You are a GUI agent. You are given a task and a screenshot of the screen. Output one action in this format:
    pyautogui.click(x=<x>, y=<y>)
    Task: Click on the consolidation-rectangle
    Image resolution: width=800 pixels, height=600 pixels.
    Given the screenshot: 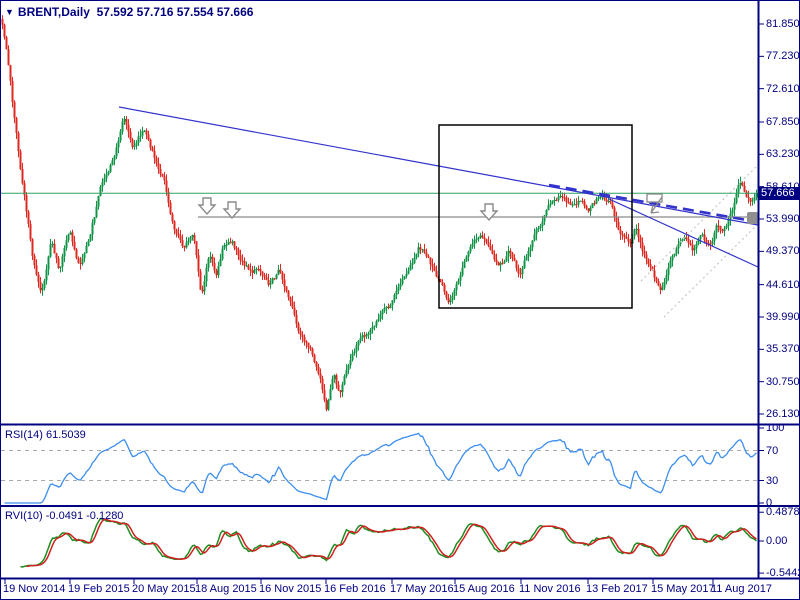 What is the action you would take?
    pyautogui.click(x=535, y=216)
    